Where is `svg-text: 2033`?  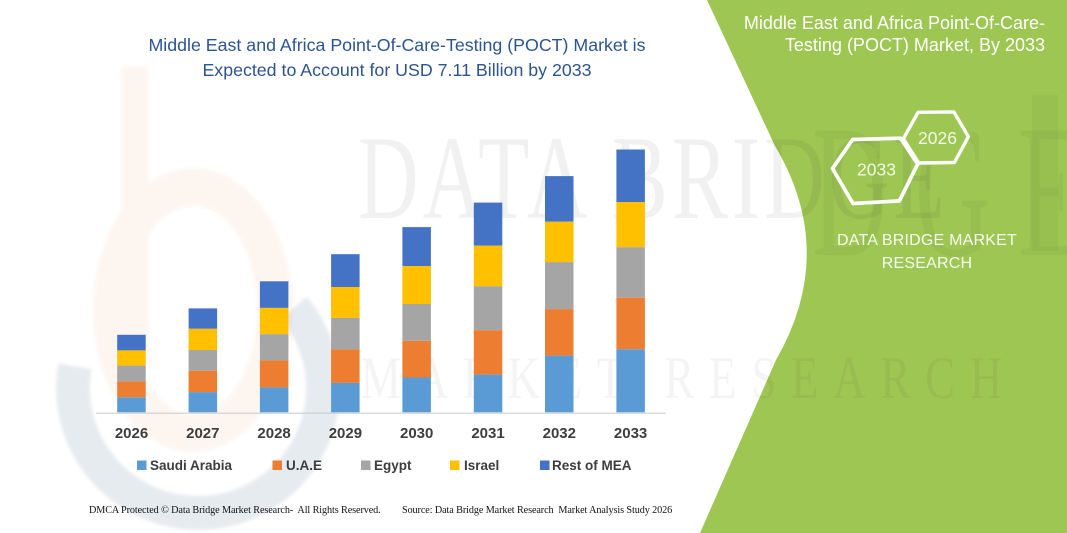 svg-text: 2033 is located at coordinates (876, 170).